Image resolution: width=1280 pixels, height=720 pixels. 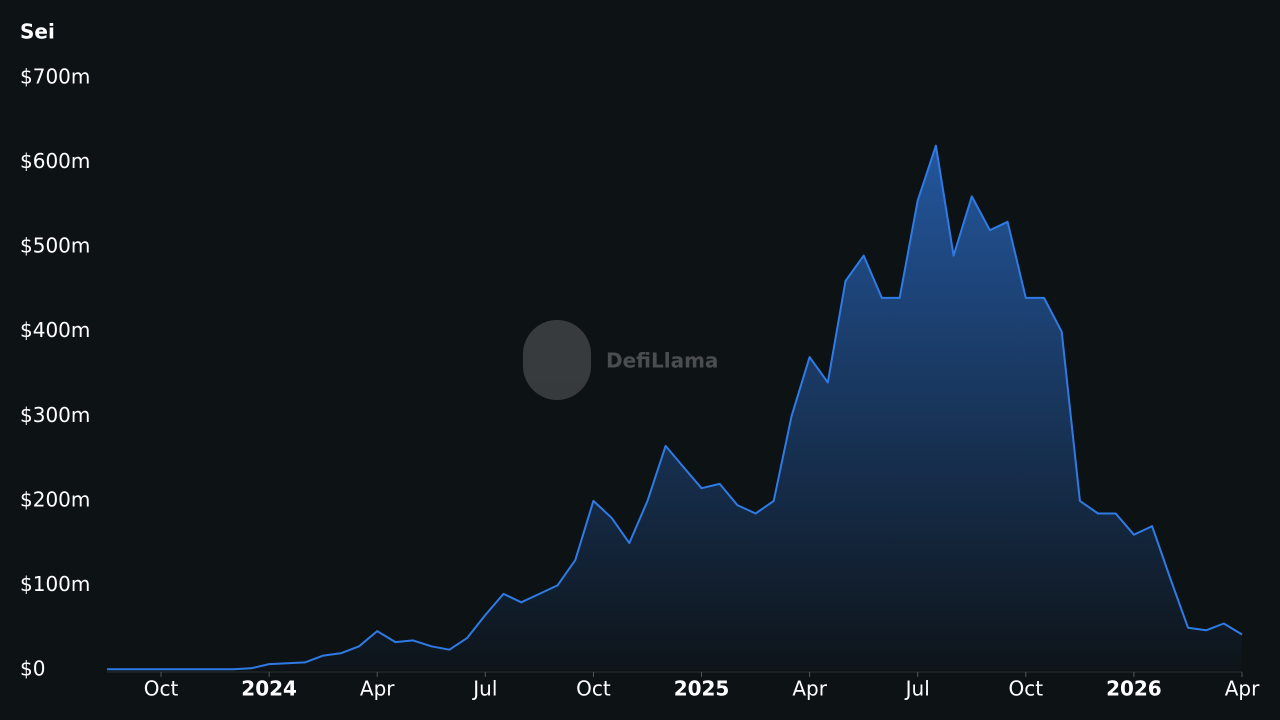 I want to click on chart-title: Sei, so click(x=37, y=32).